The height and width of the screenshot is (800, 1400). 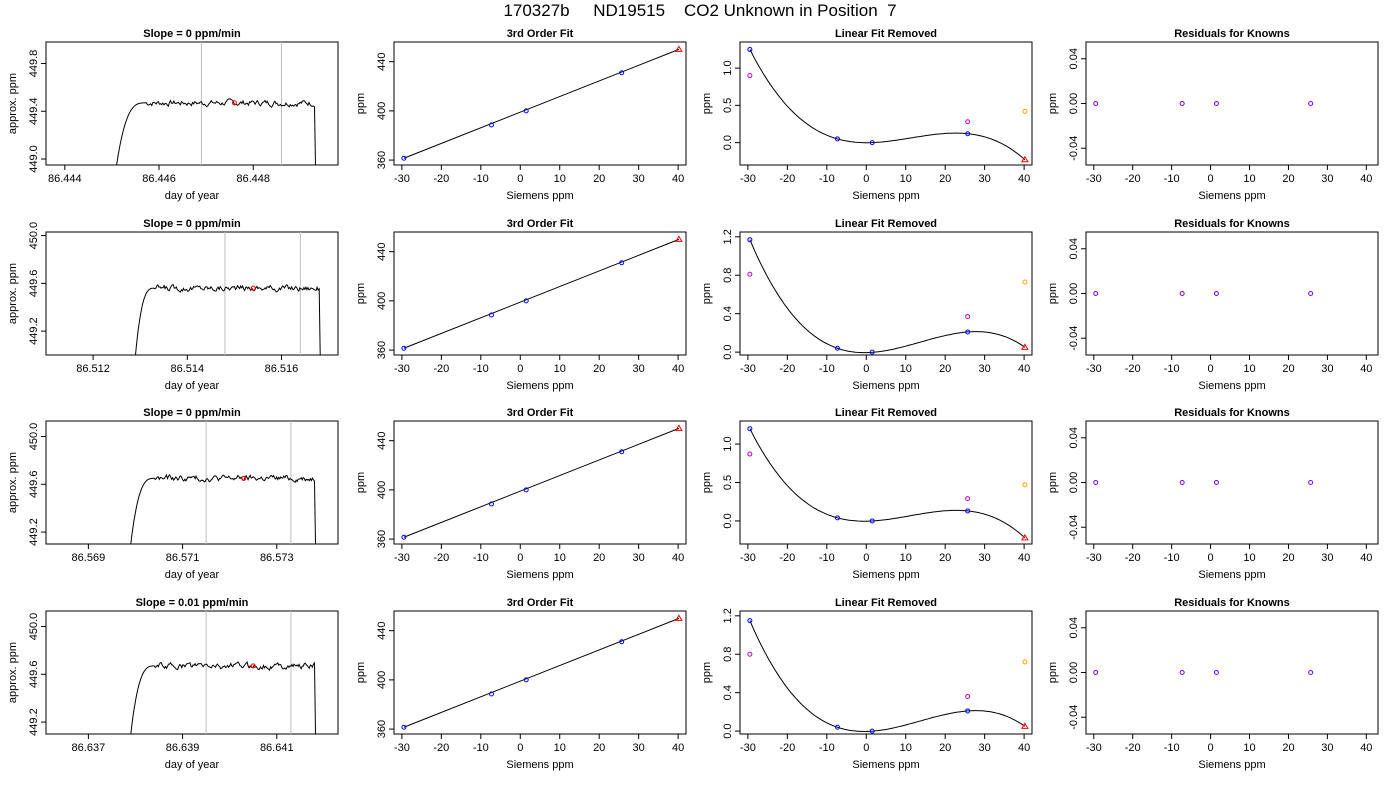 I want to click on y-tick-label: 0.5, so click(x=728, y=105).